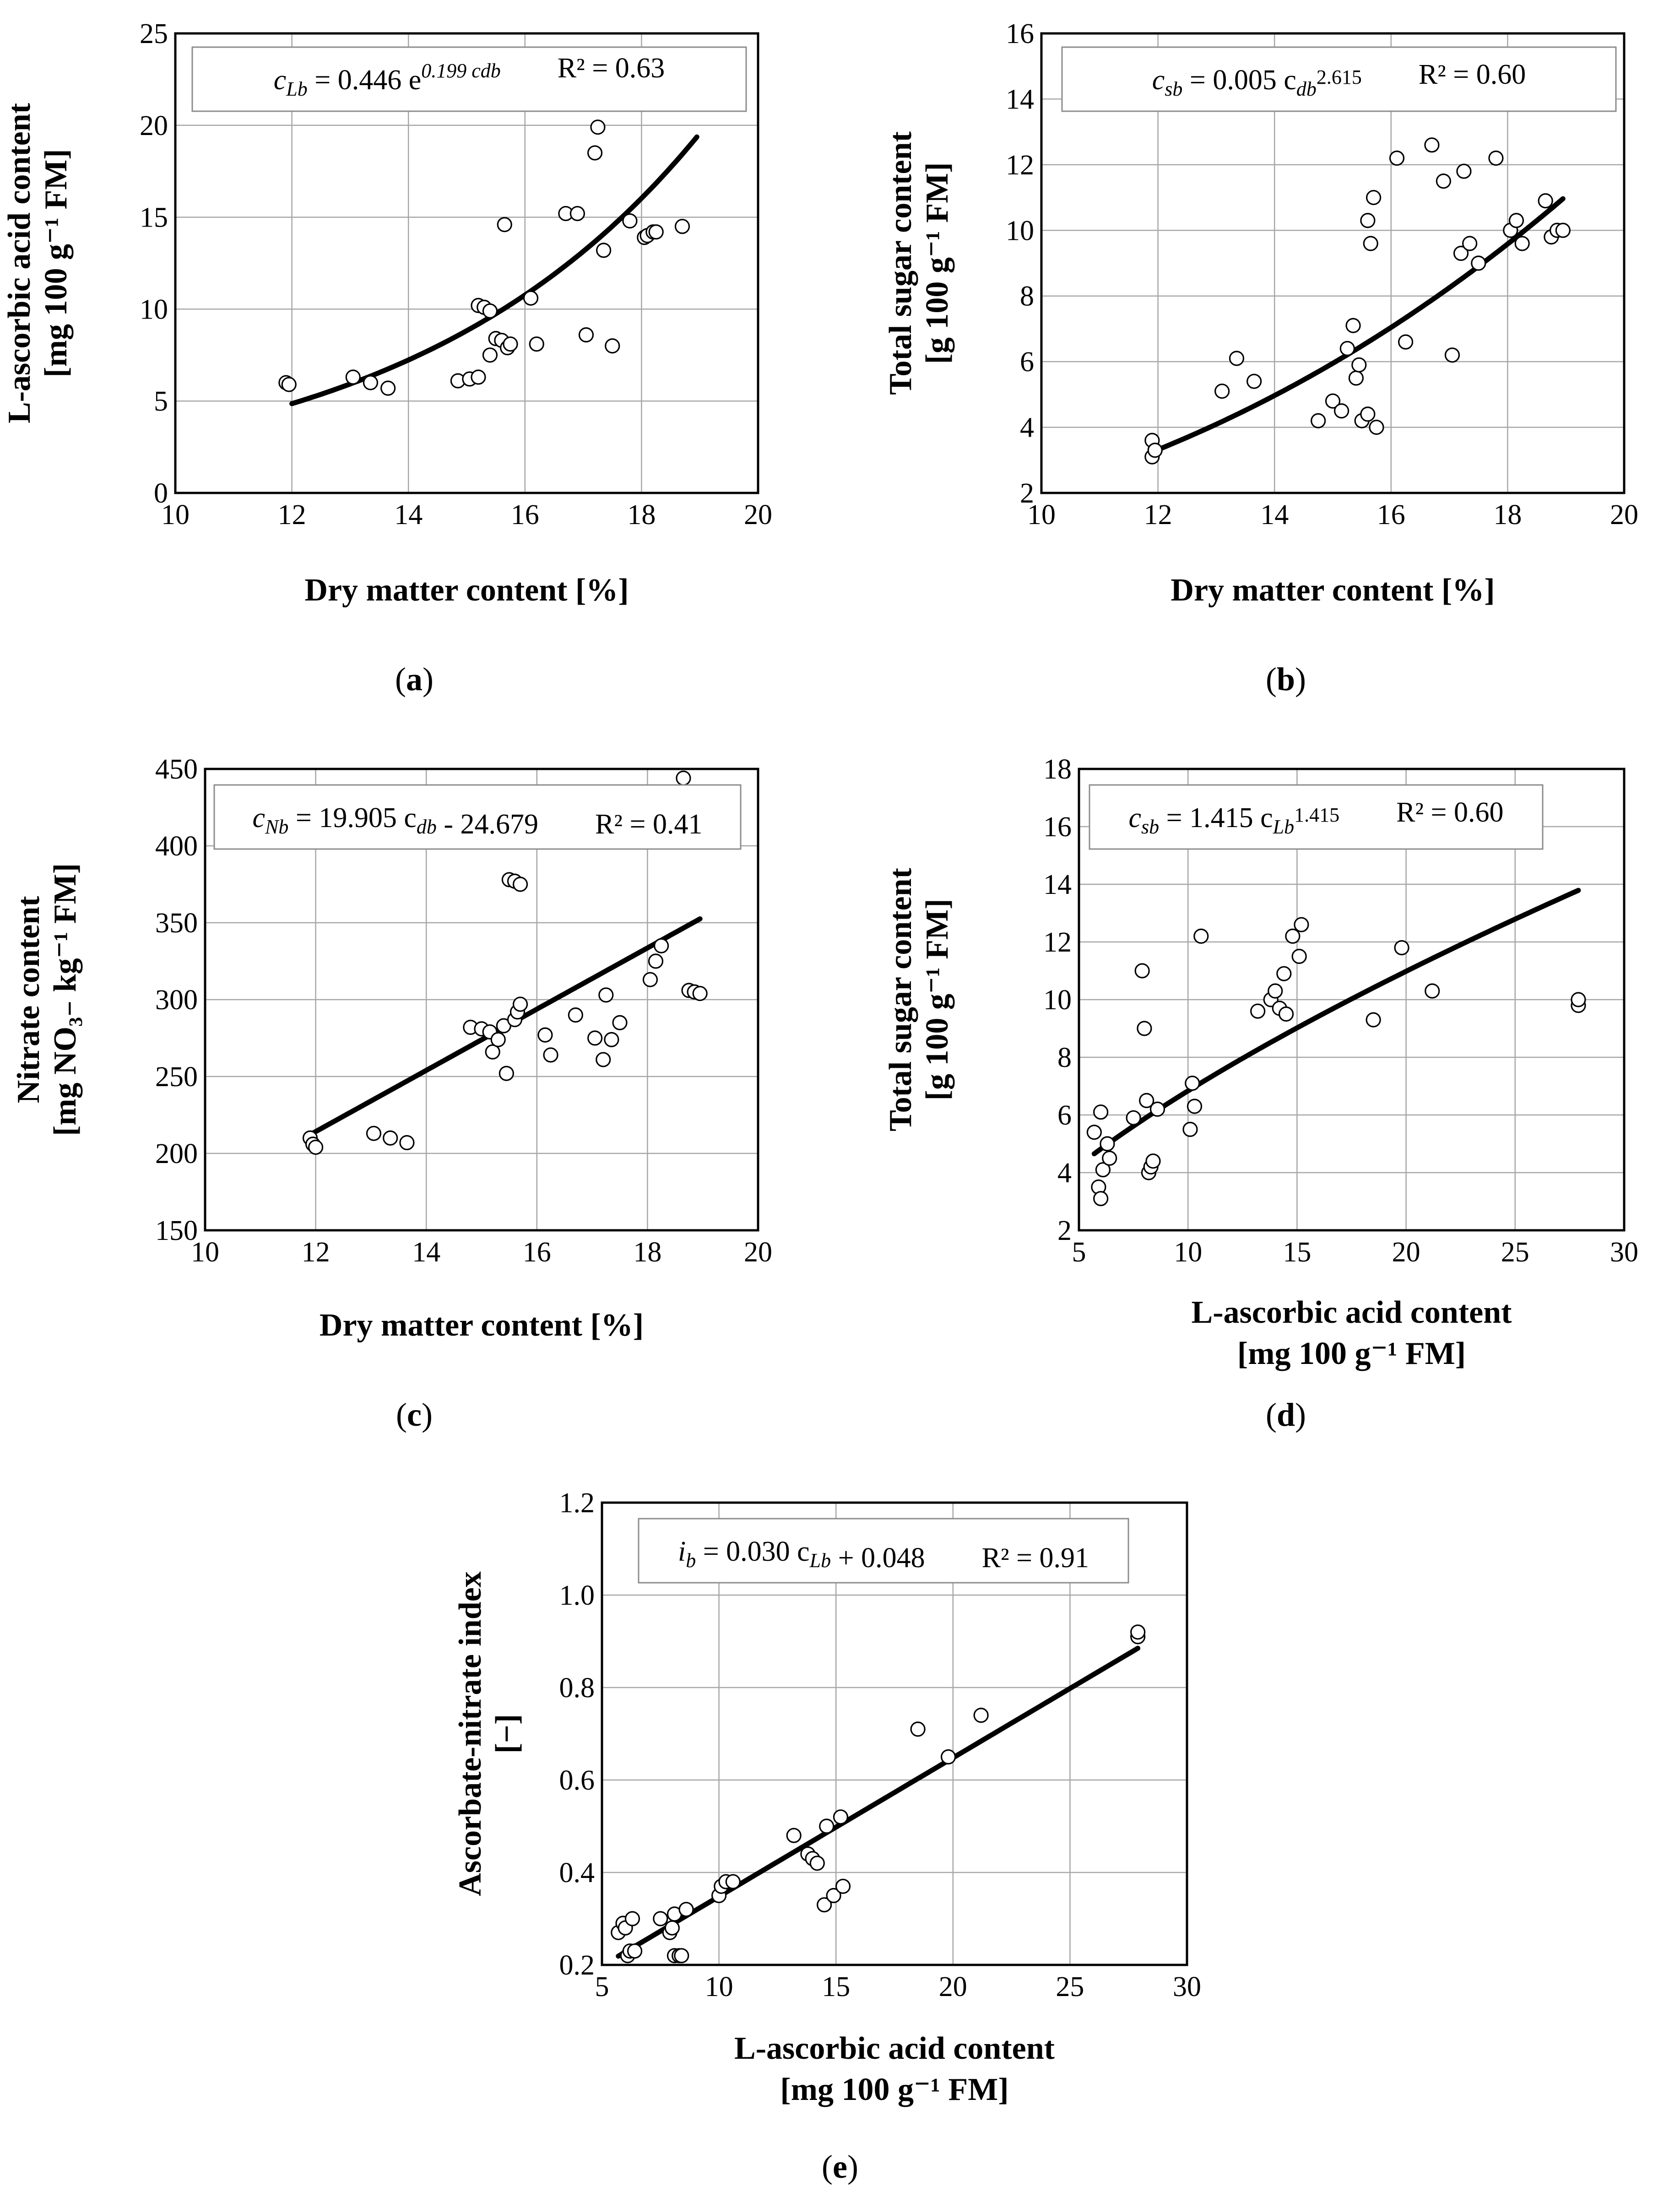 This screenshot has height=2202, width=1680. Describe the element at coordinates (1064, 1057) in the screenshot. I see `y-tick-label: 8` at that location.